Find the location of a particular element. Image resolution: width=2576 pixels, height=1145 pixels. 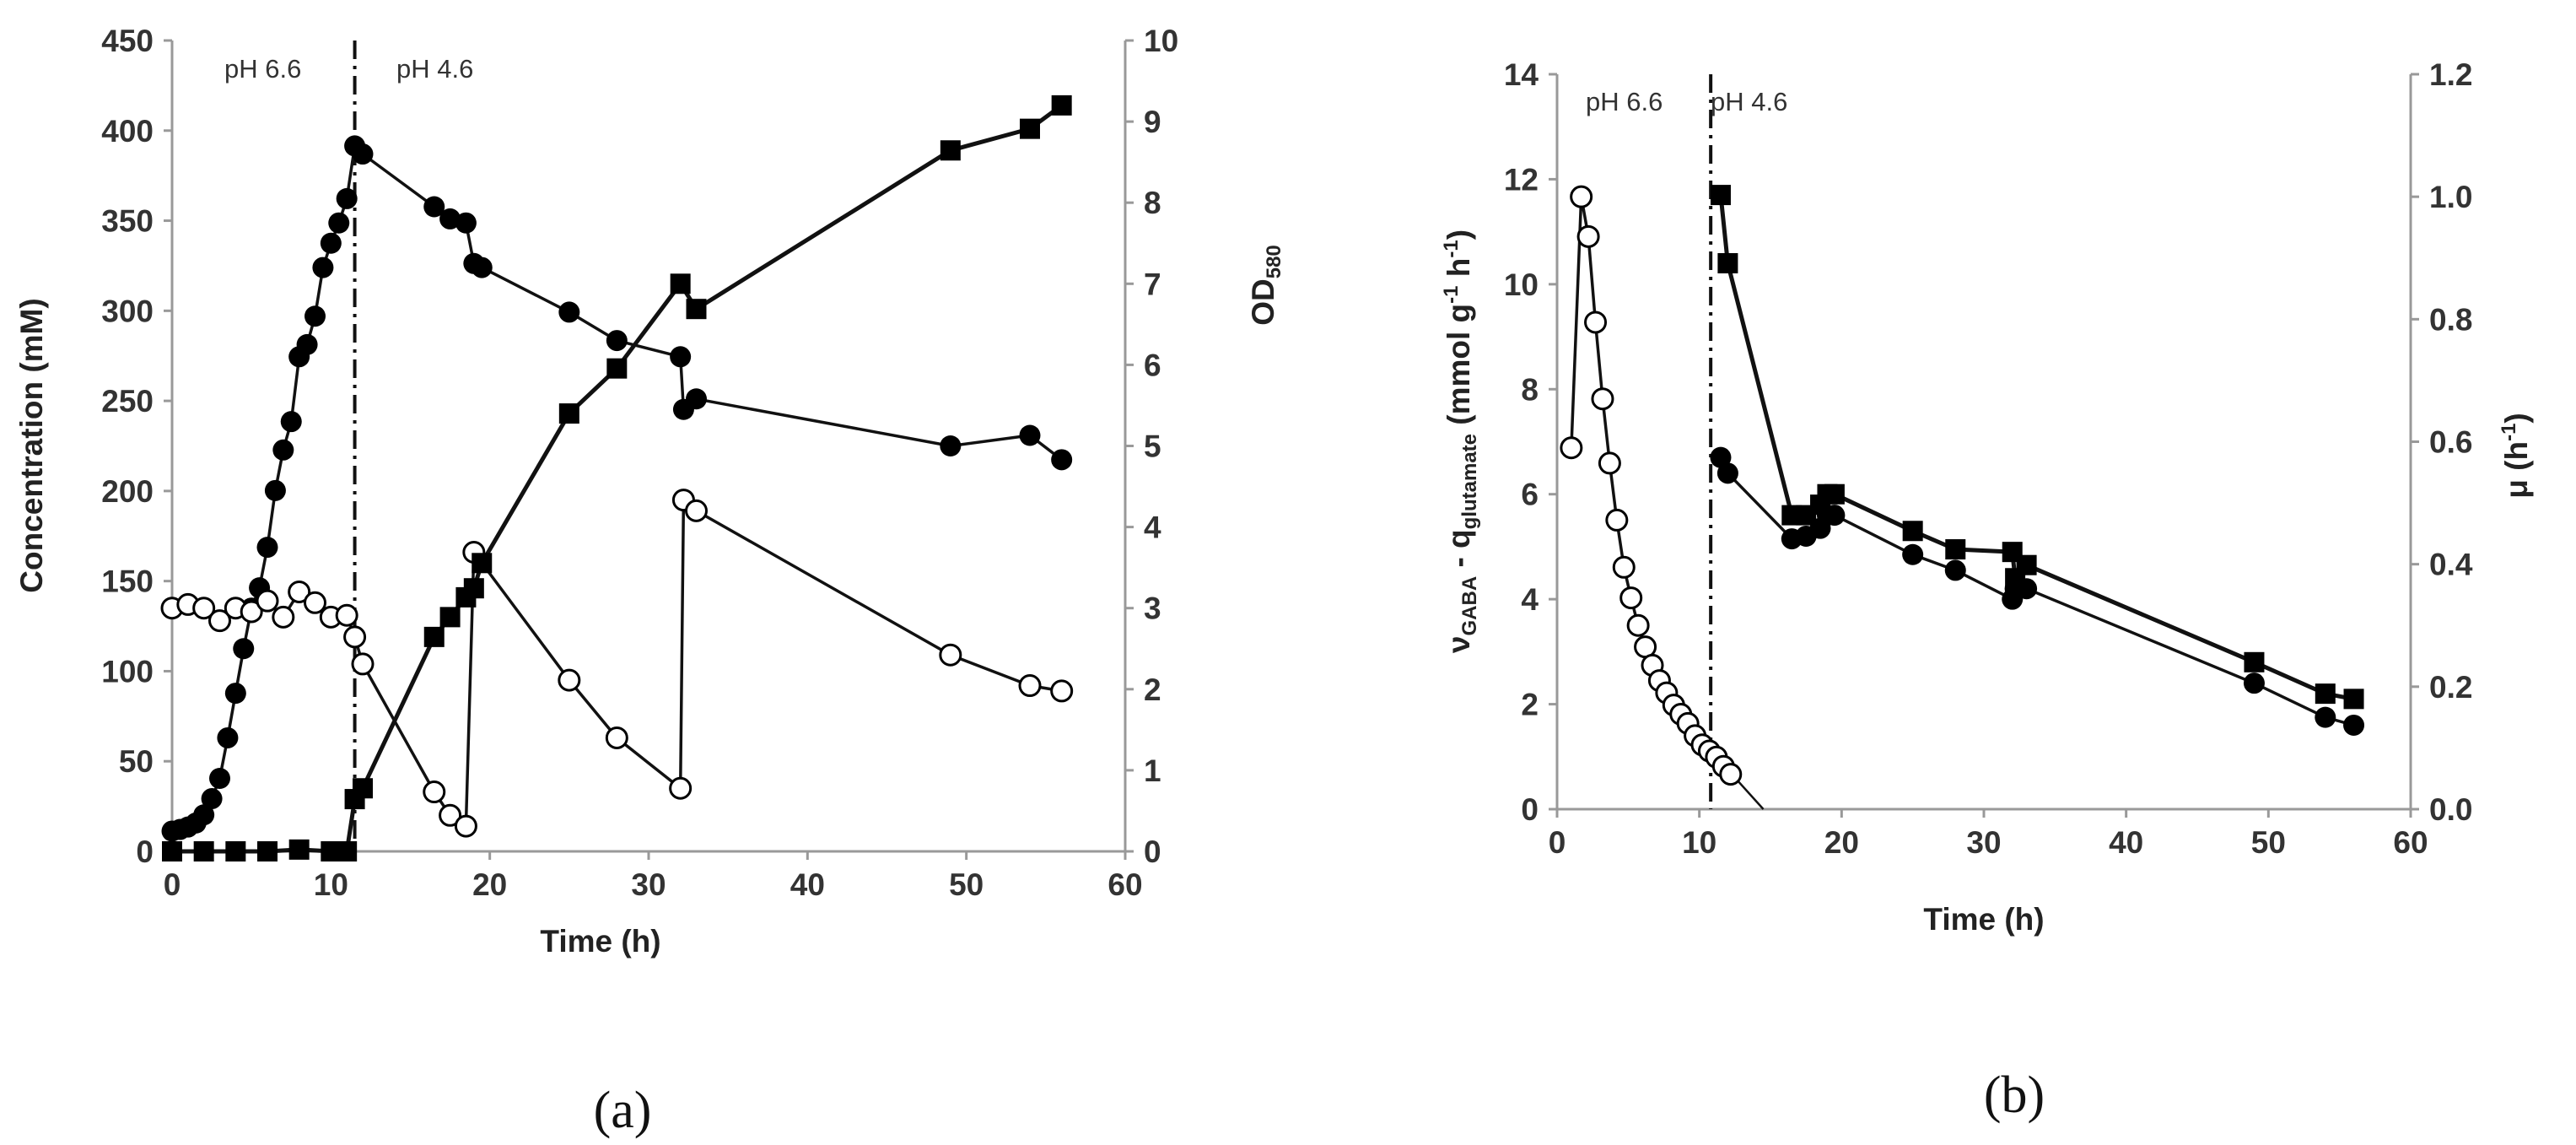

panel-b-label: (b) is located at coordinates (2014, 1095).